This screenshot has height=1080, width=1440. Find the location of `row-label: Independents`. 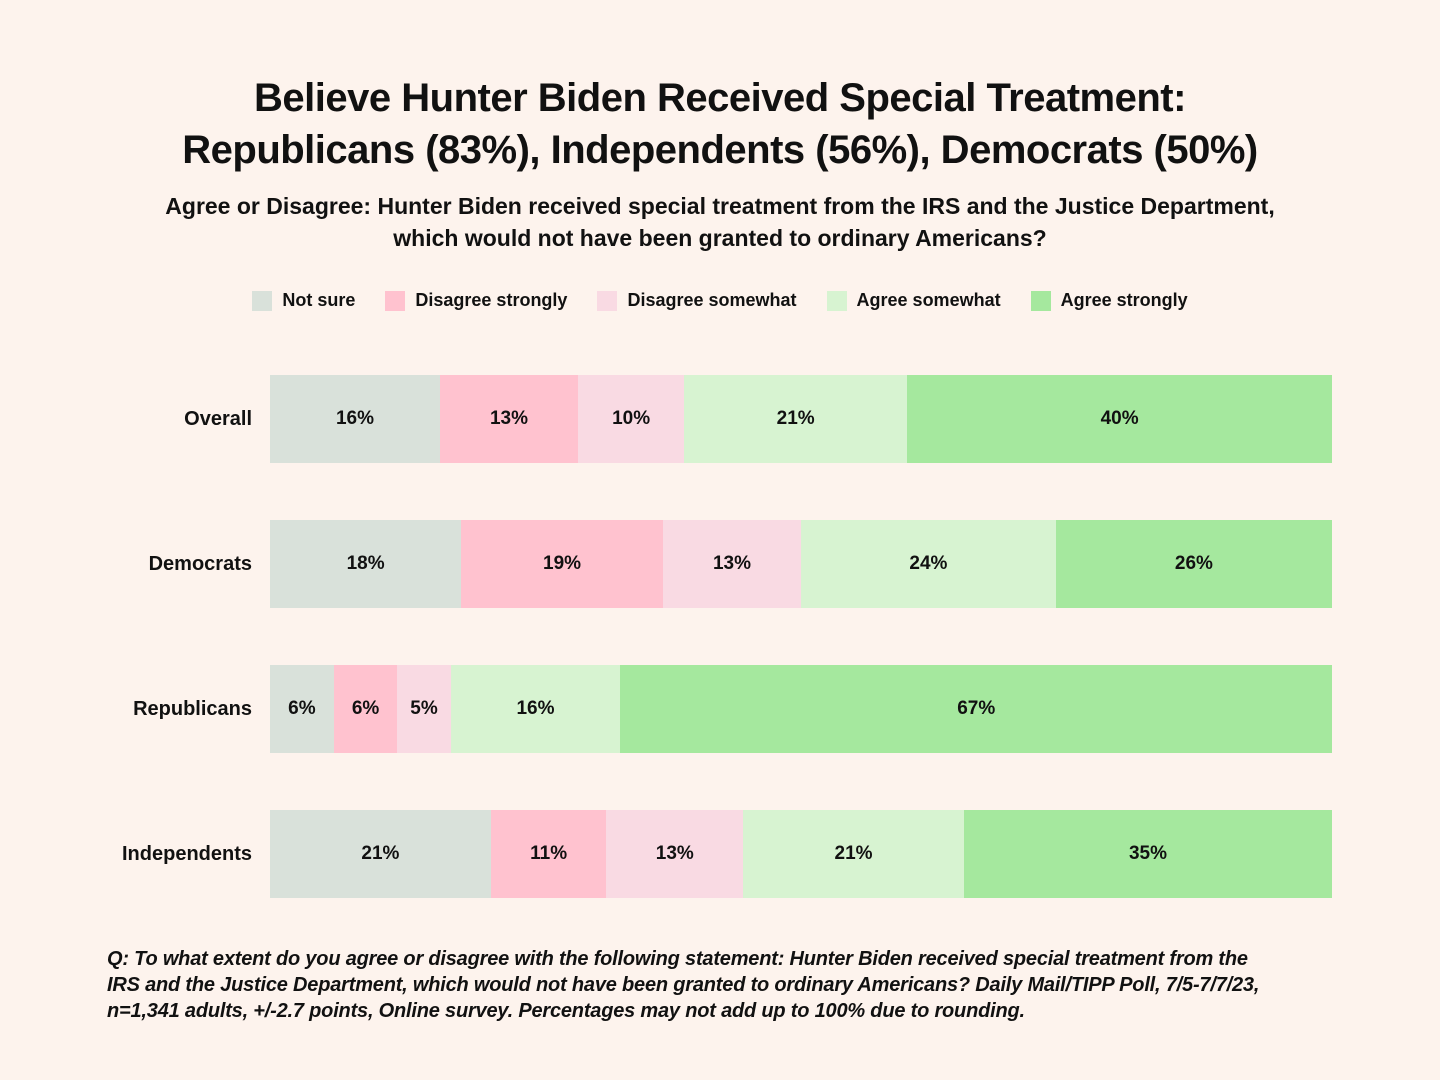

row-label: Independents is located at coordinates (186, 853).